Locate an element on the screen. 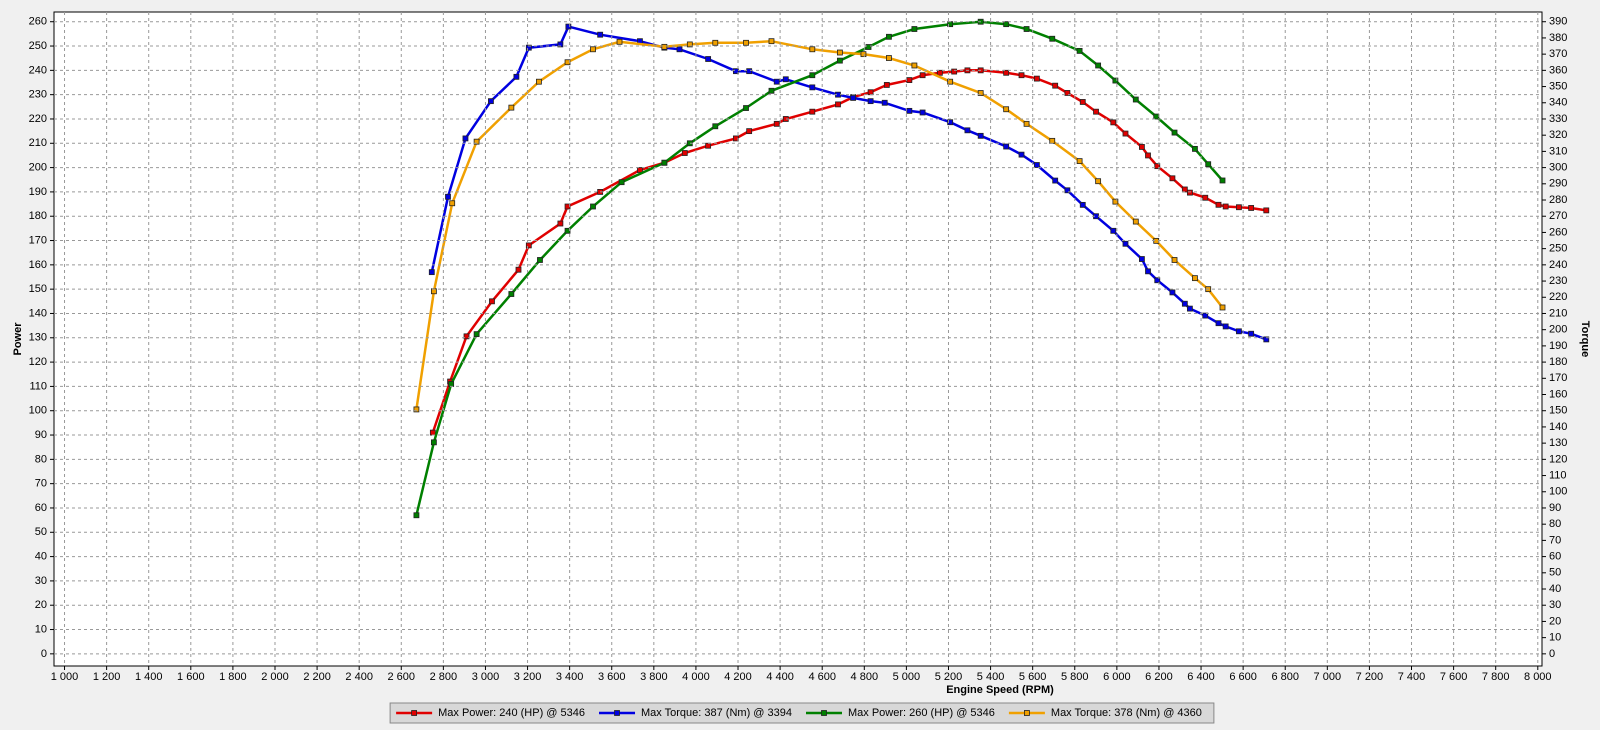 Image resolution: width=1600 pixels, height=730 pixels. y2-tick-label: 310 is located at coordinates (1558, 151).